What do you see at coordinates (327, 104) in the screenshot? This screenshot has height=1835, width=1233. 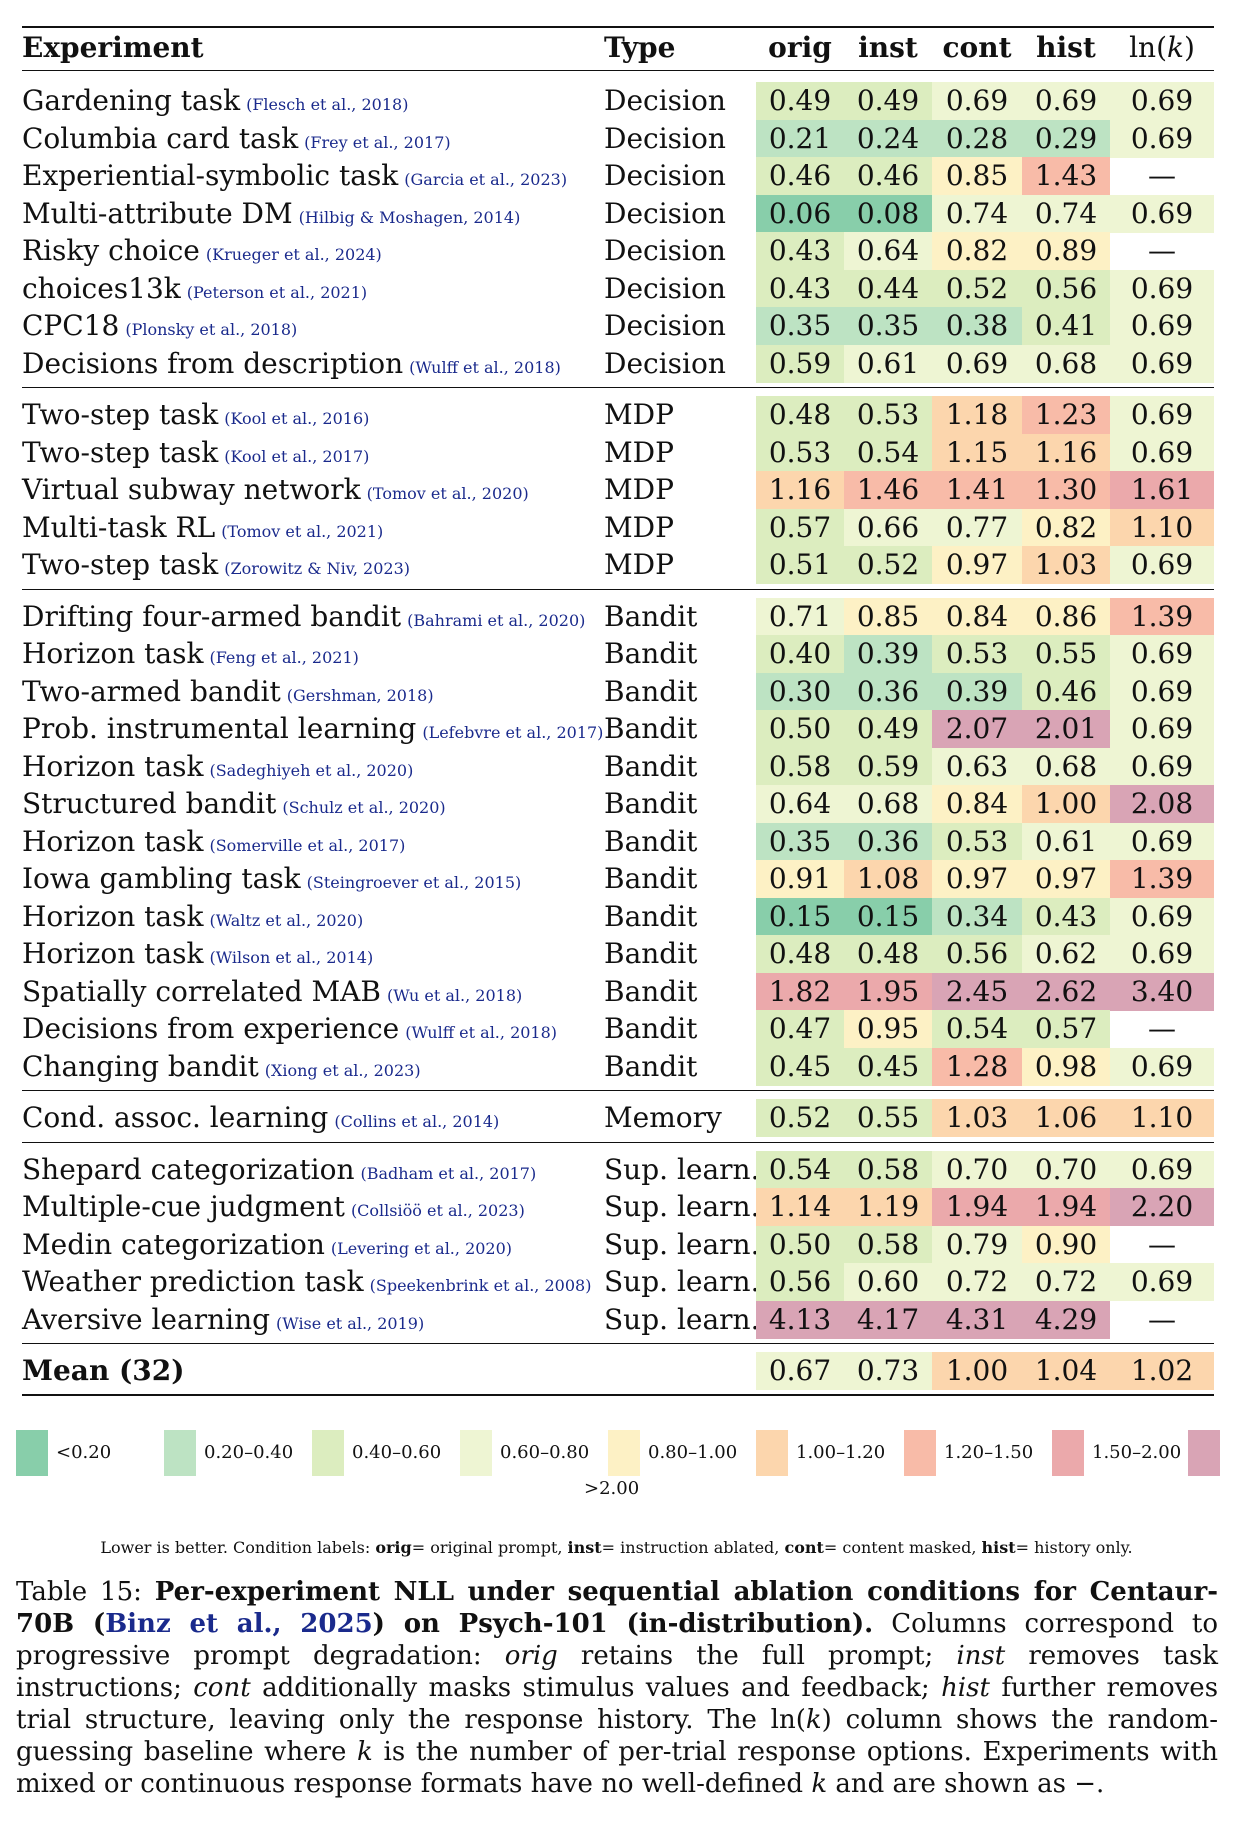 I see `citation-link: (Flesch et al., 2018)` at bounding box center [327, 104].